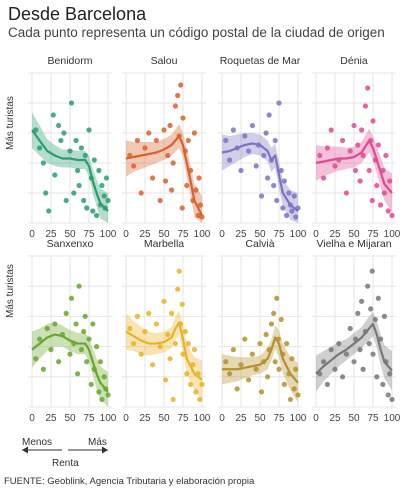 Image resolution: width=414 pixels, height=493 pixels. Describe the element at coordinates (77, 14) in the screenshot. I see `chart-title: Desde Barcelona` at that location.